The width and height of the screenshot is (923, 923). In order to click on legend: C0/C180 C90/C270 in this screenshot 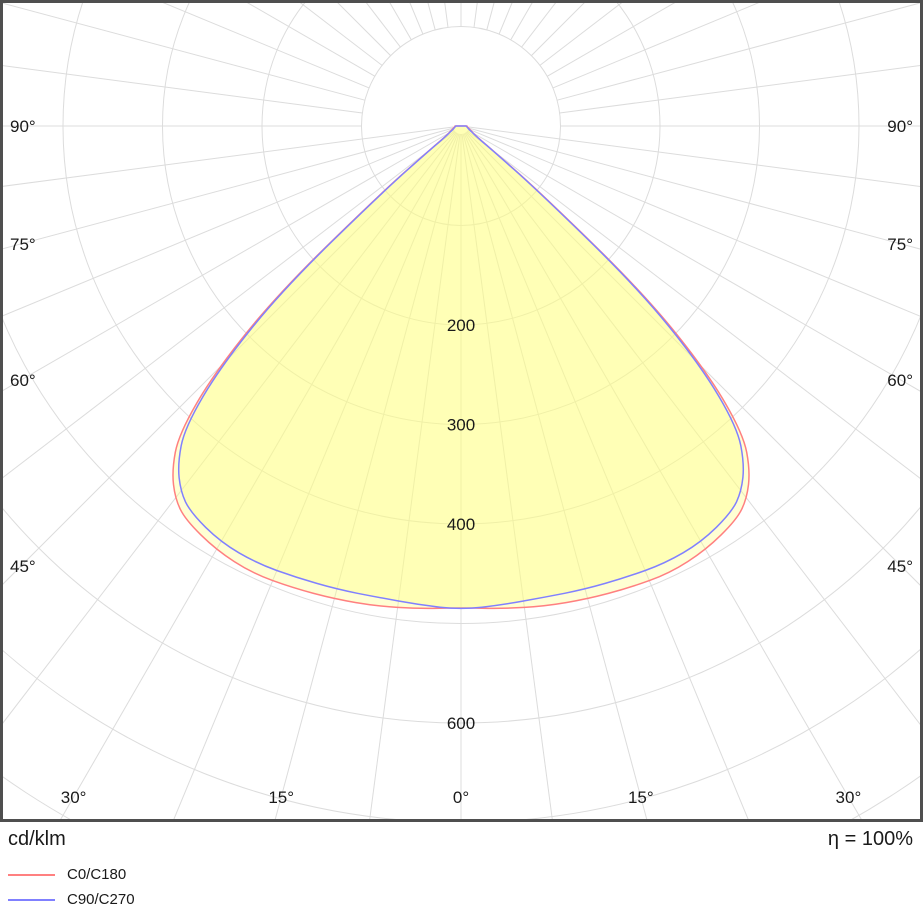, I will do `click(460, 887)`.